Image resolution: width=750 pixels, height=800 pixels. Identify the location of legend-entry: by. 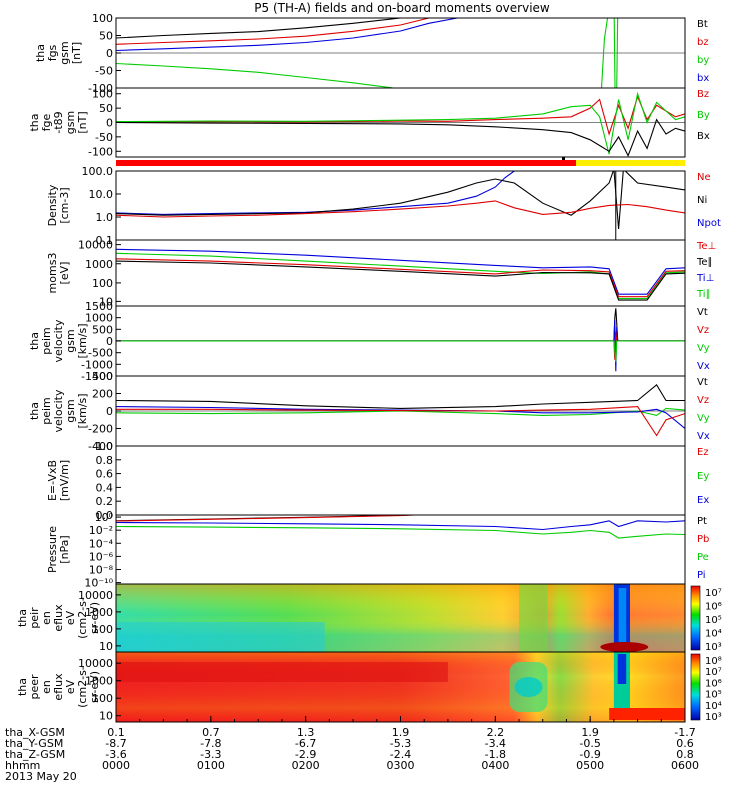
(703, 60).